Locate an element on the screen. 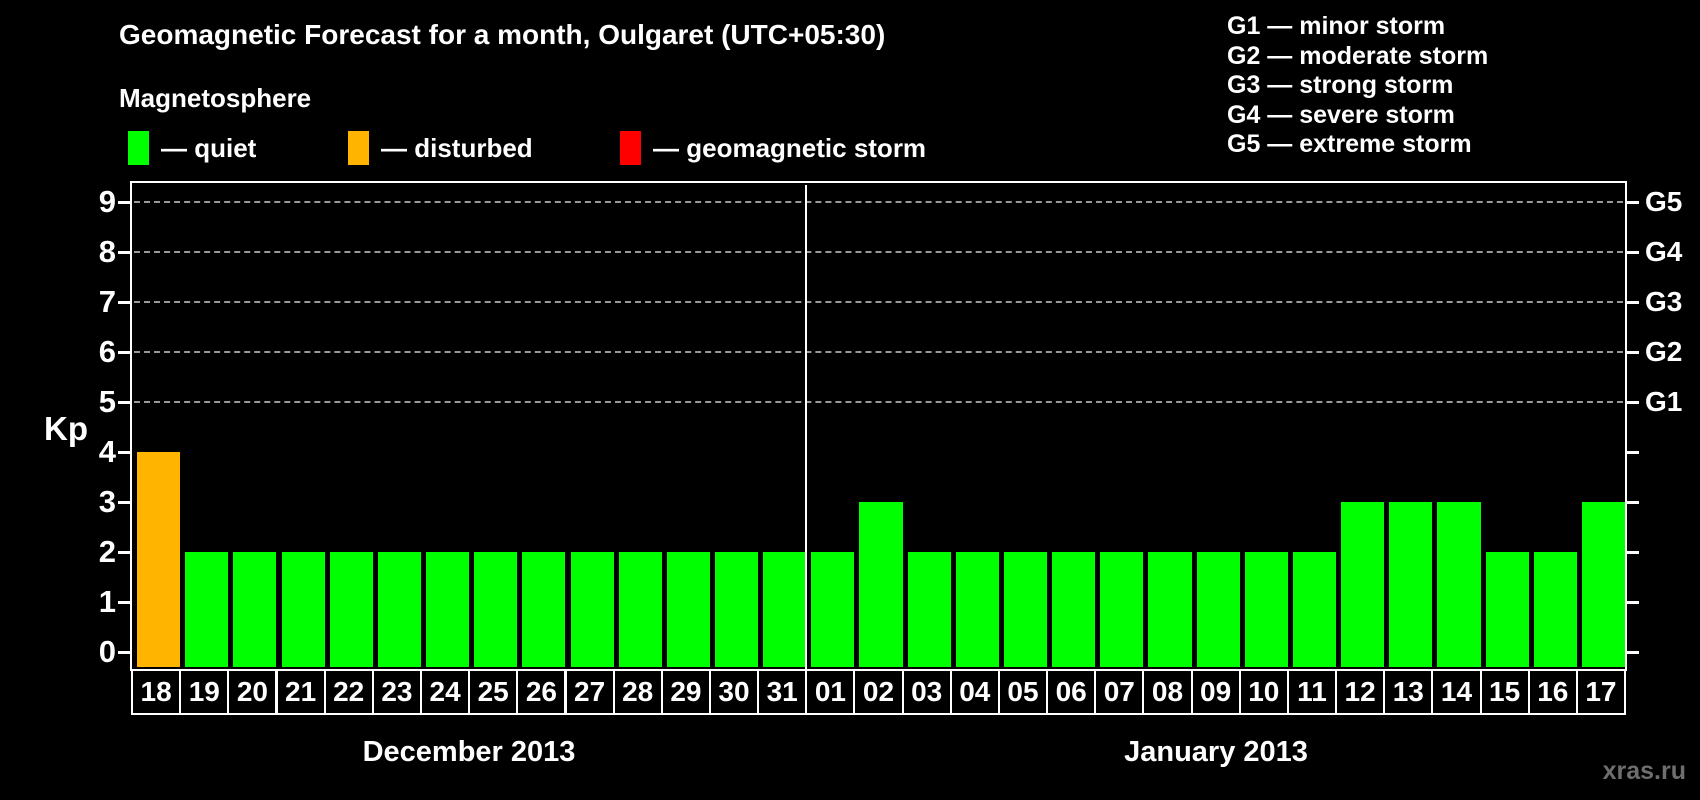 This screenshot has height=800, width=1700. kp-tick-label: 9 is located at coordinates (107, 201).